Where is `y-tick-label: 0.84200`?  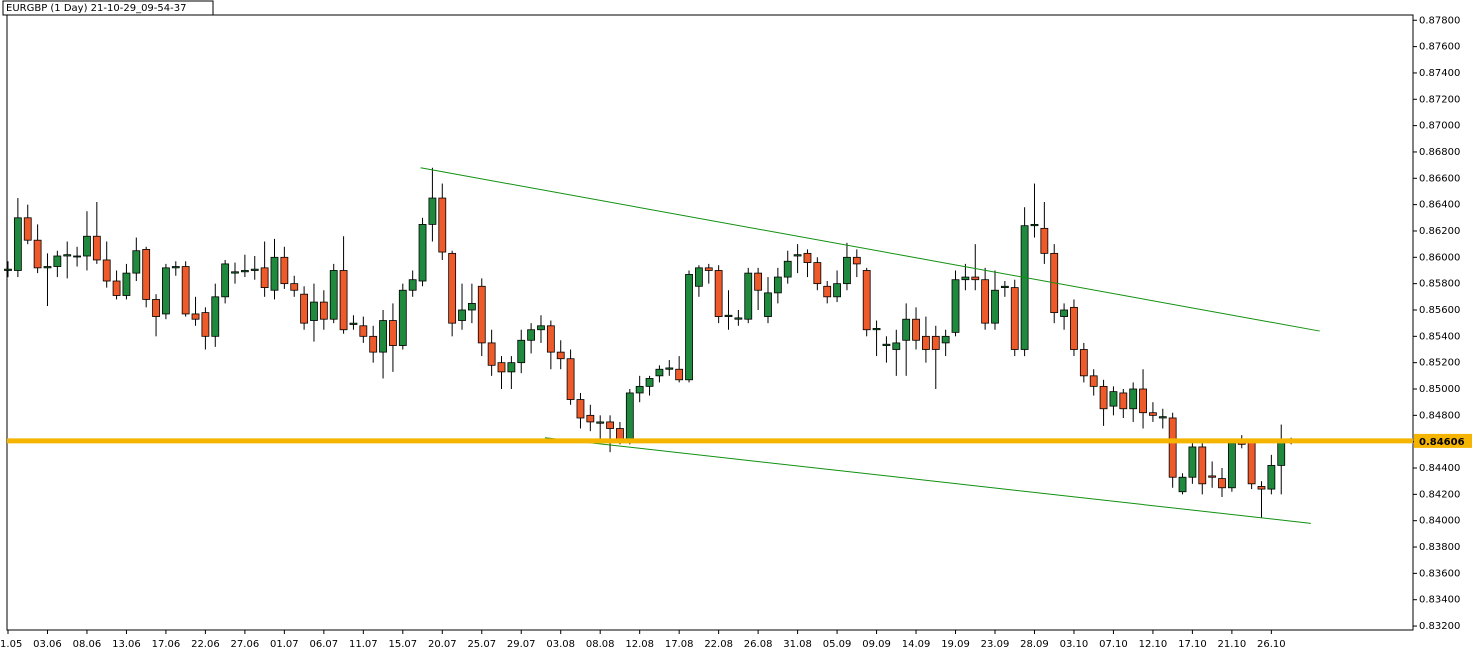 y-tick-label: 0.84200 is located at coordinates (1439, 494).